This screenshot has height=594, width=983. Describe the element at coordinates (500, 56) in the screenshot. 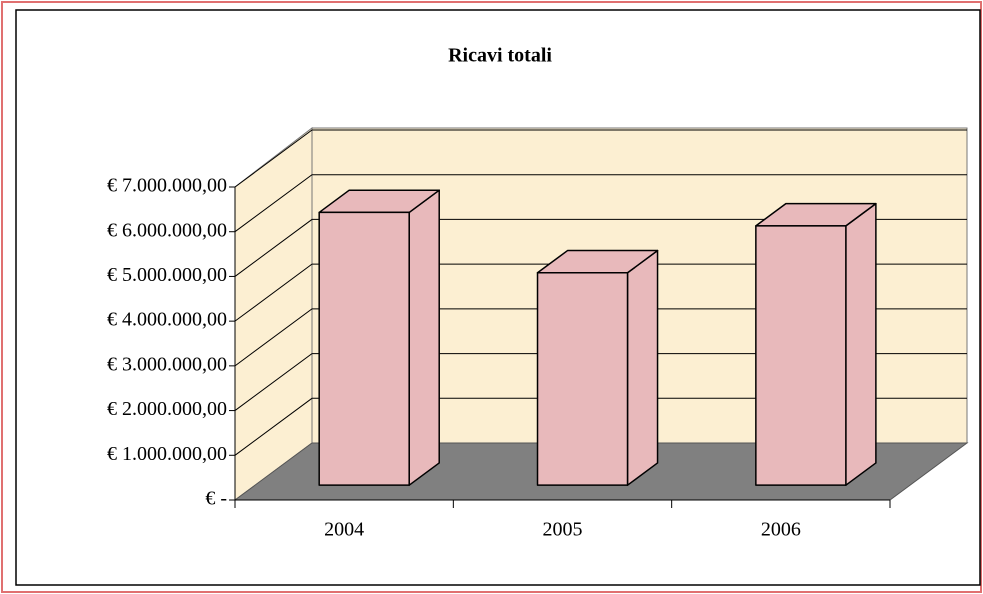

I see `chart-title: Ricavi totali` at that location.